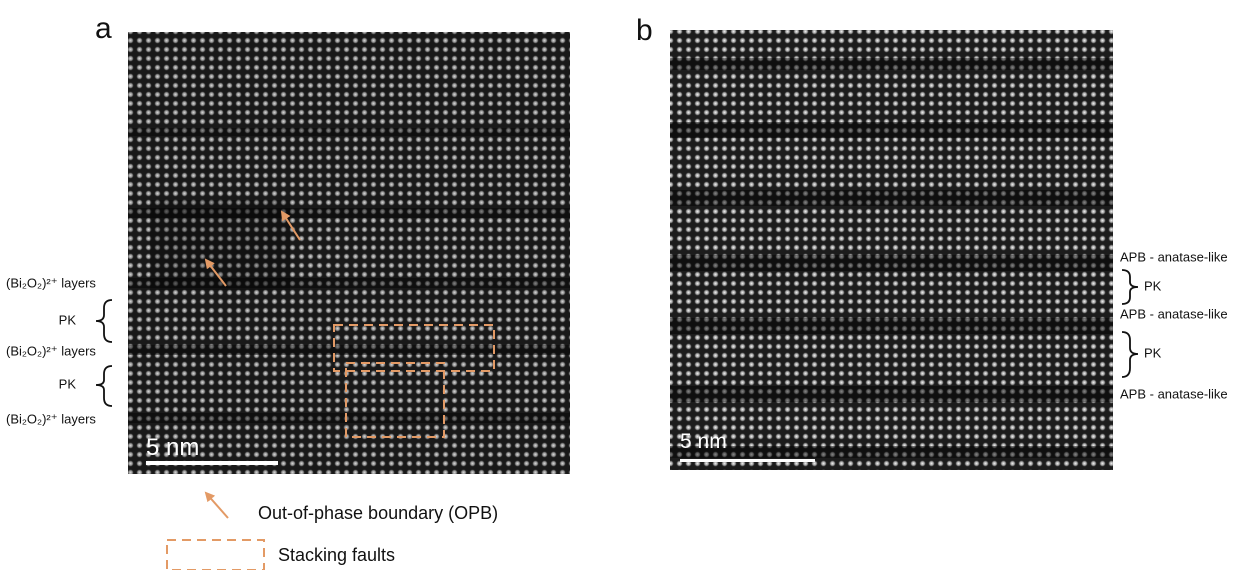  What do you see at coordinates (336, 555) in the screenshot?
I see `legend-text: Stacking faults` at bounding box center [336, 555].